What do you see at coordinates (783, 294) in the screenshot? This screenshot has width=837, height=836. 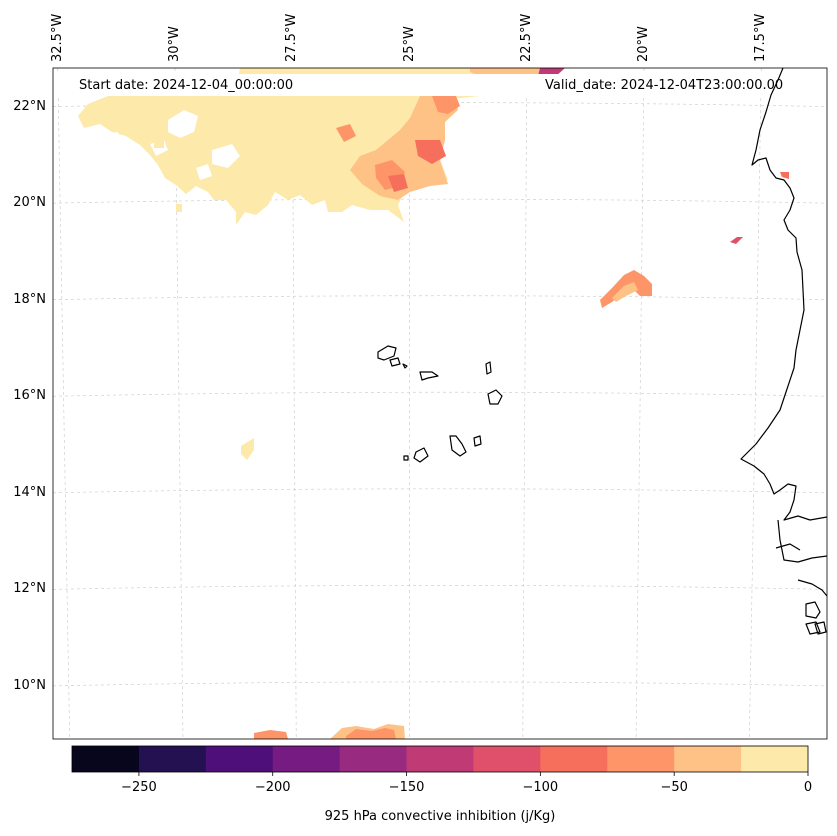 I see `africa-coastline` at bounding box center [783, 294].